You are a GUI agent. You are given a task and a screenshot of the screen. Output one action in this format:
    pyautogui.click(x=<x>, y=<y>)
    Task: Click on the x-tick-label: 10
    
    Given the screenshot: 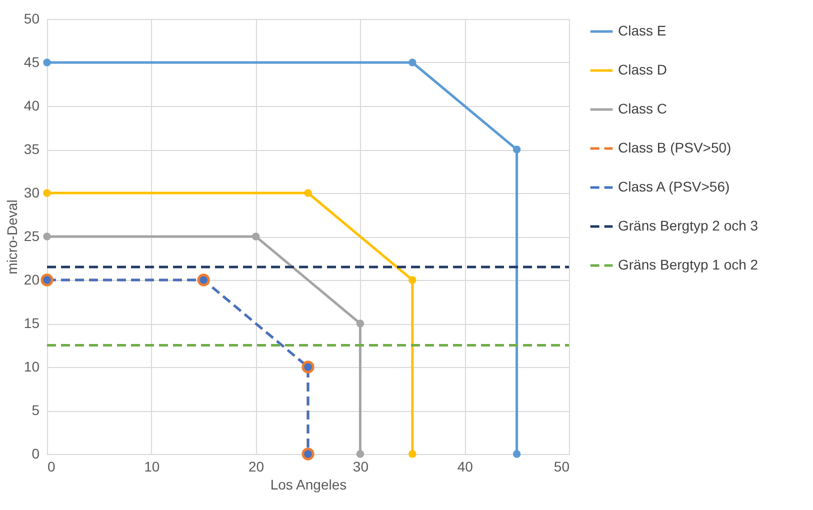 What is the action you would take?
    pyautogui.click(x=152, y=466)
    